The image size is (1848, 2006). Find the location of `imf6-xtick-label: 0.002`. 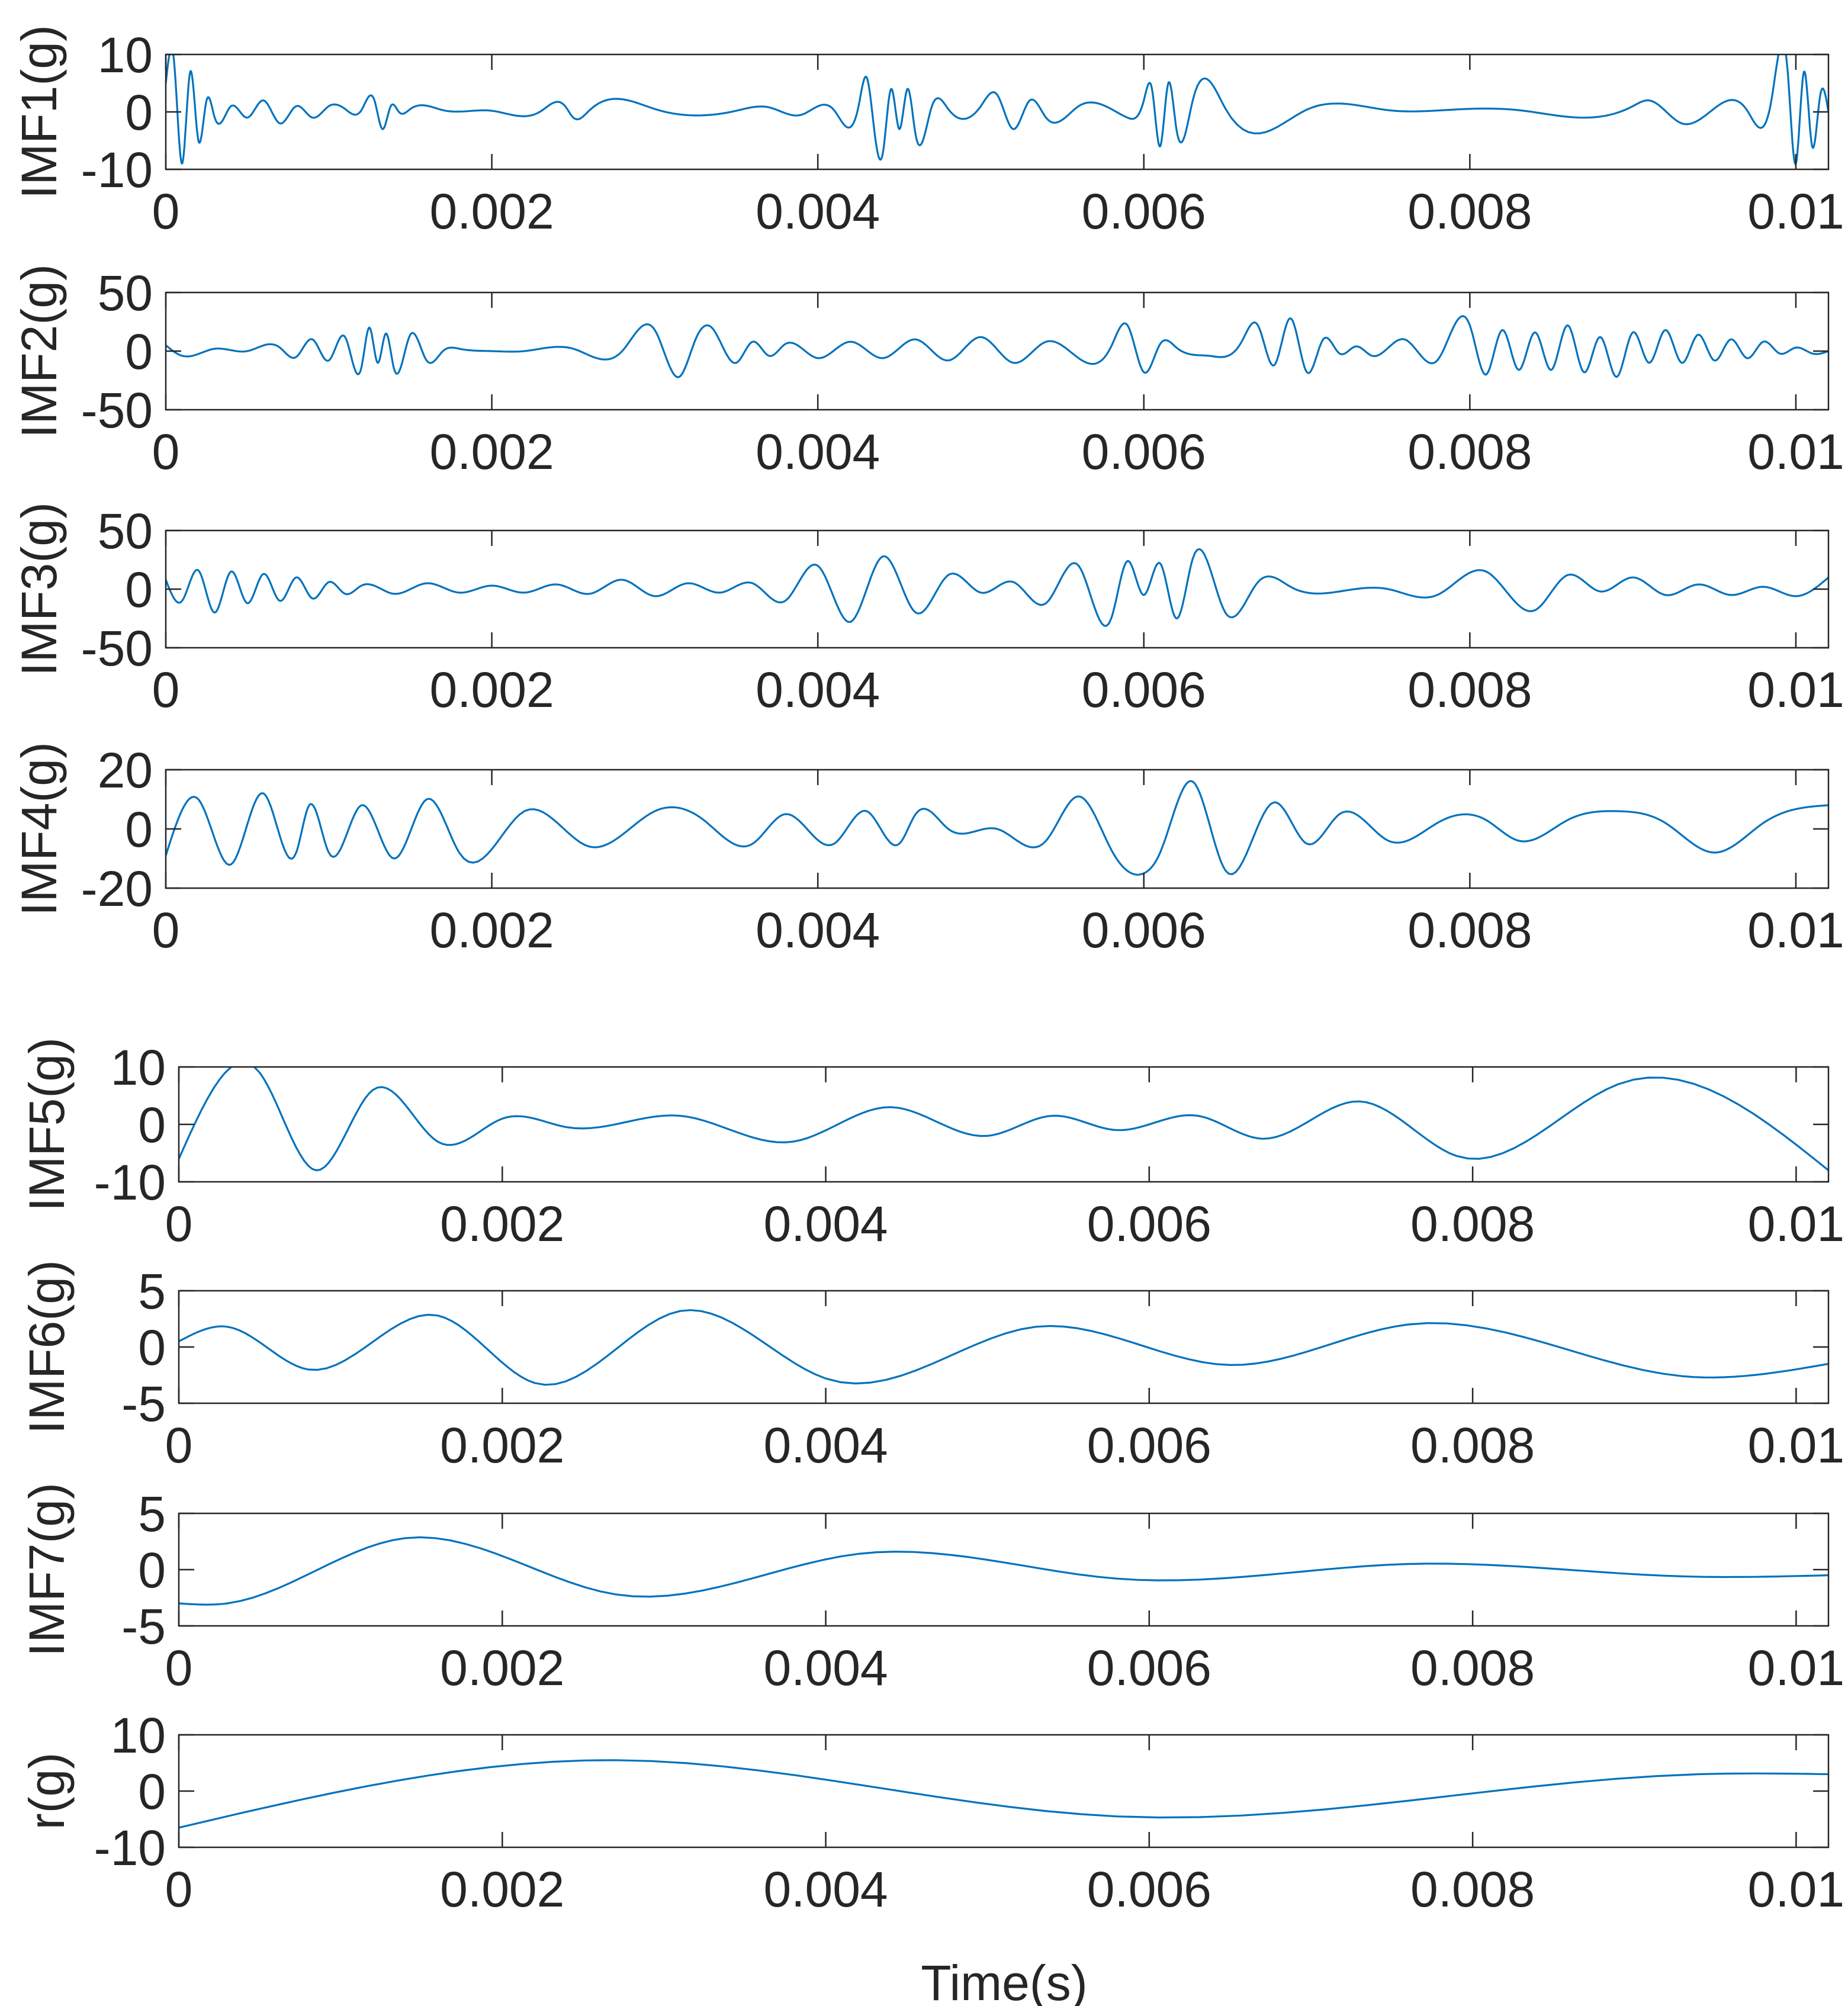

imf6-xtick-label: 0.002 is located at coordinates (502, 1445).